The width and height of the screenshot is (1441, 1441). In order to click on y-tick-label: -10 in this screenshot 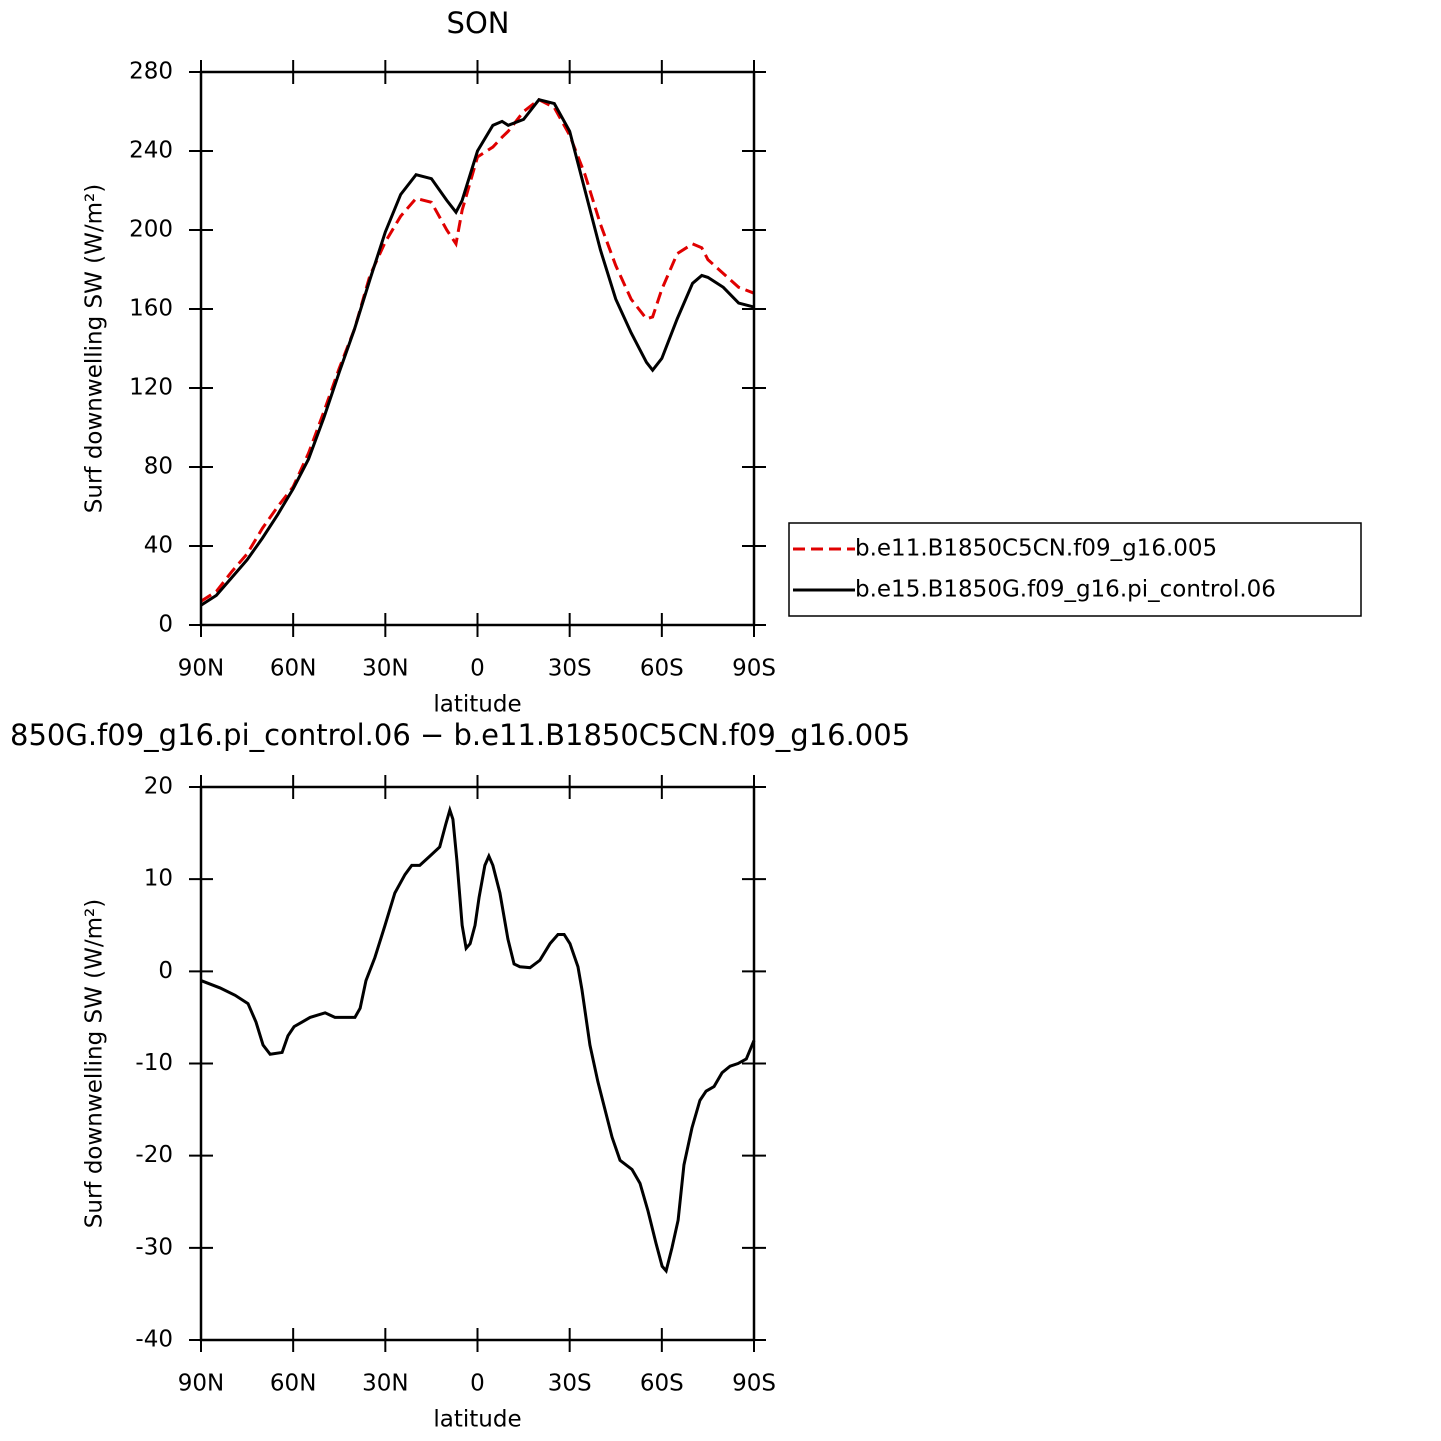, I will do `click(154, 1063)`.